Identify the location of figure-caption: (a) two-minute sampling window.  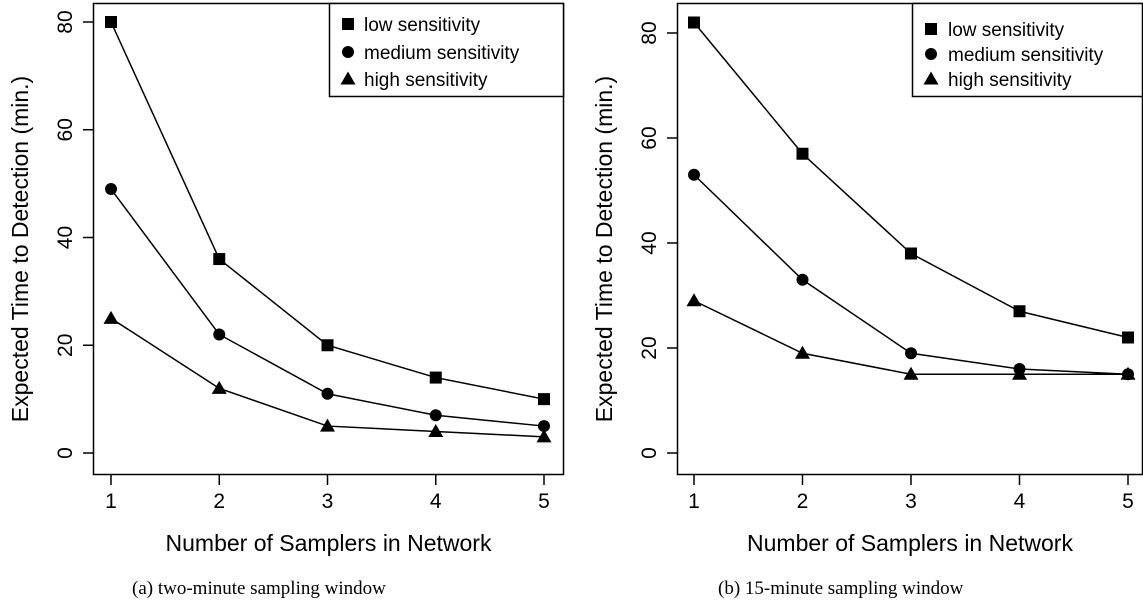
(259, 588).